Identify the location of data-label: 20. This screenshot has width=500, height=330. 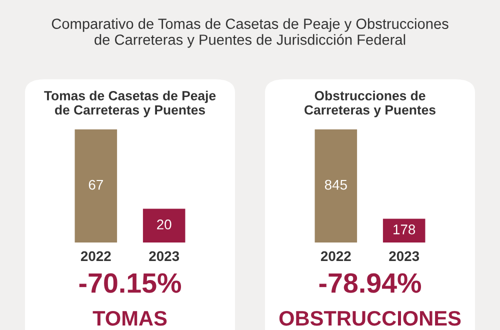
(164, 225).